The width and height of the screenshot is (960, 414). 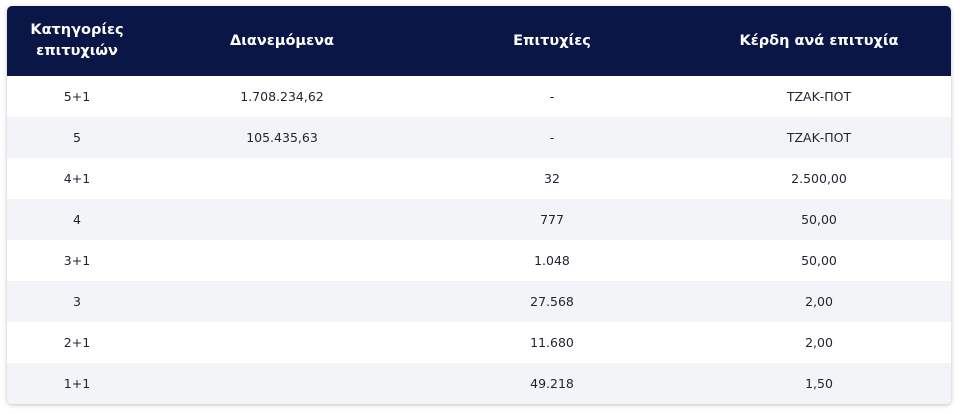 I want to click on cell-winners: 49.218, so click(x=552, y=383).